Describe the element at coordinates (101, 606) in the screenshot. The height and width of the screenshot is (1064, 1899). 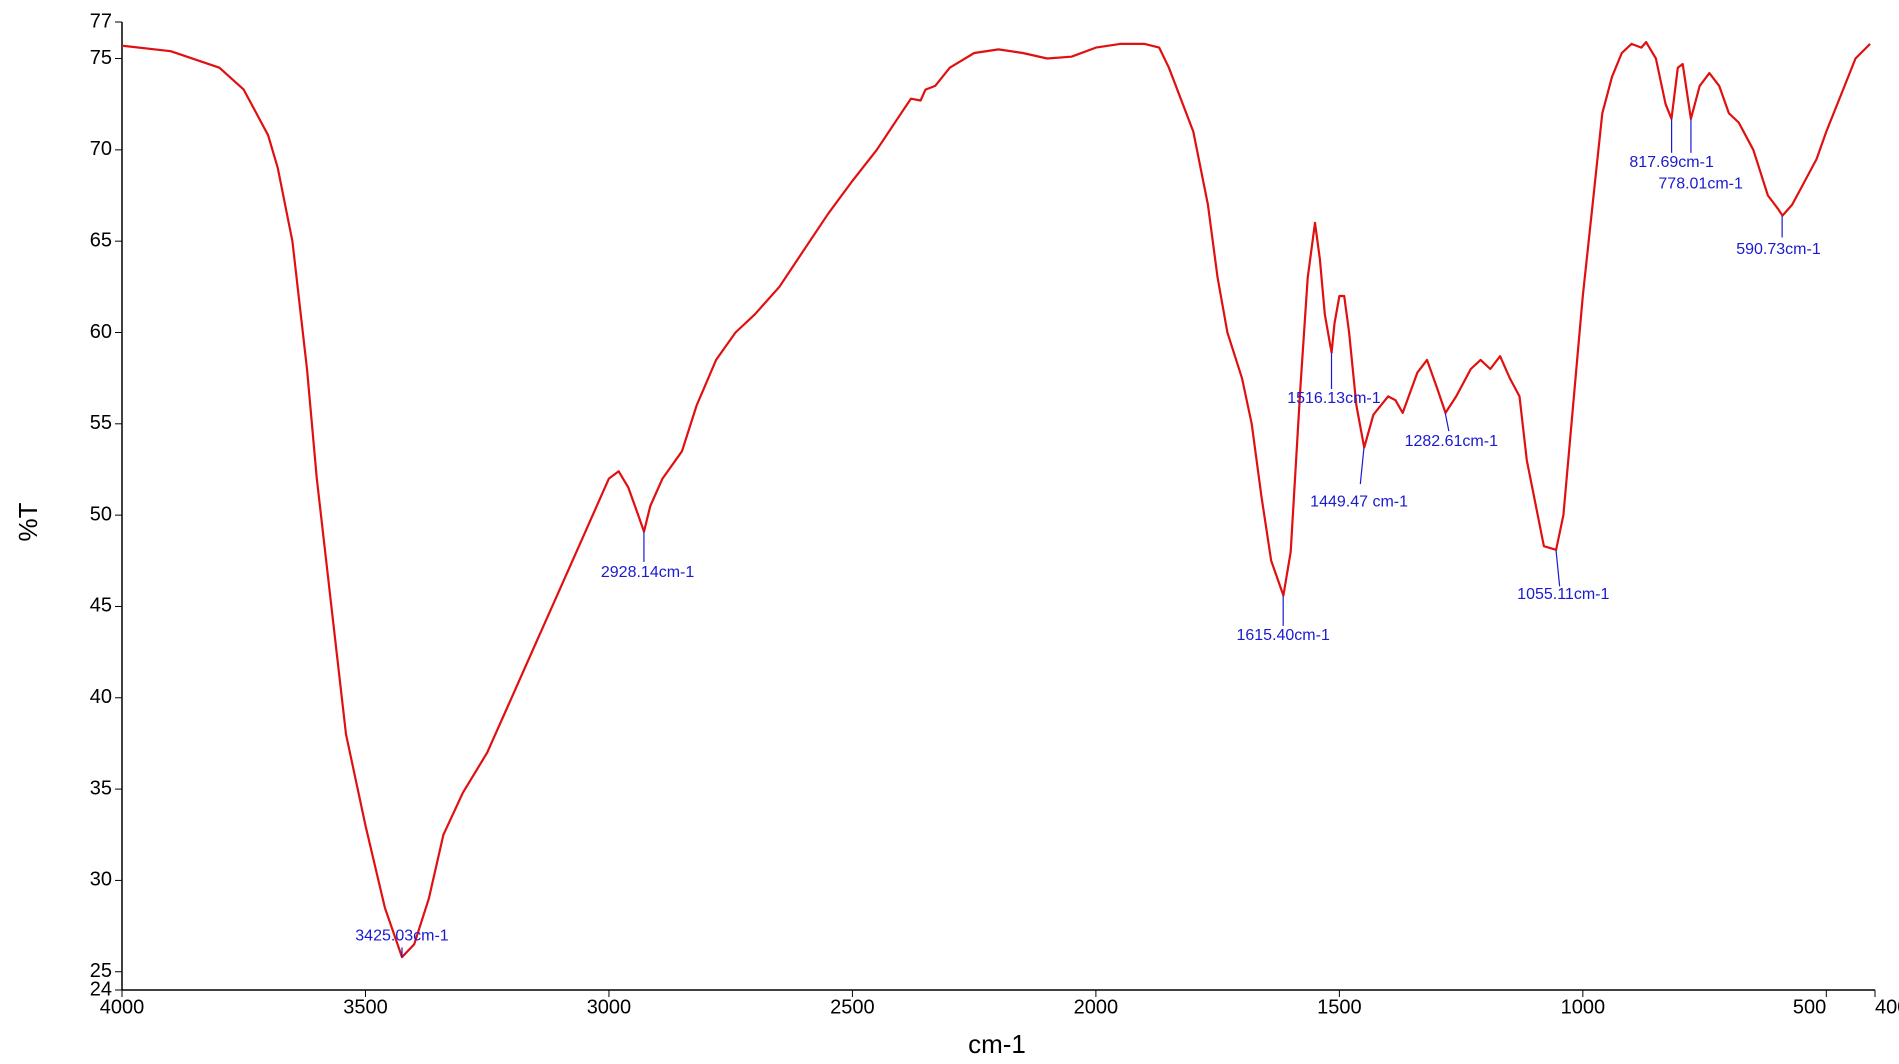
I see `y-tick-label: 45` at that location.